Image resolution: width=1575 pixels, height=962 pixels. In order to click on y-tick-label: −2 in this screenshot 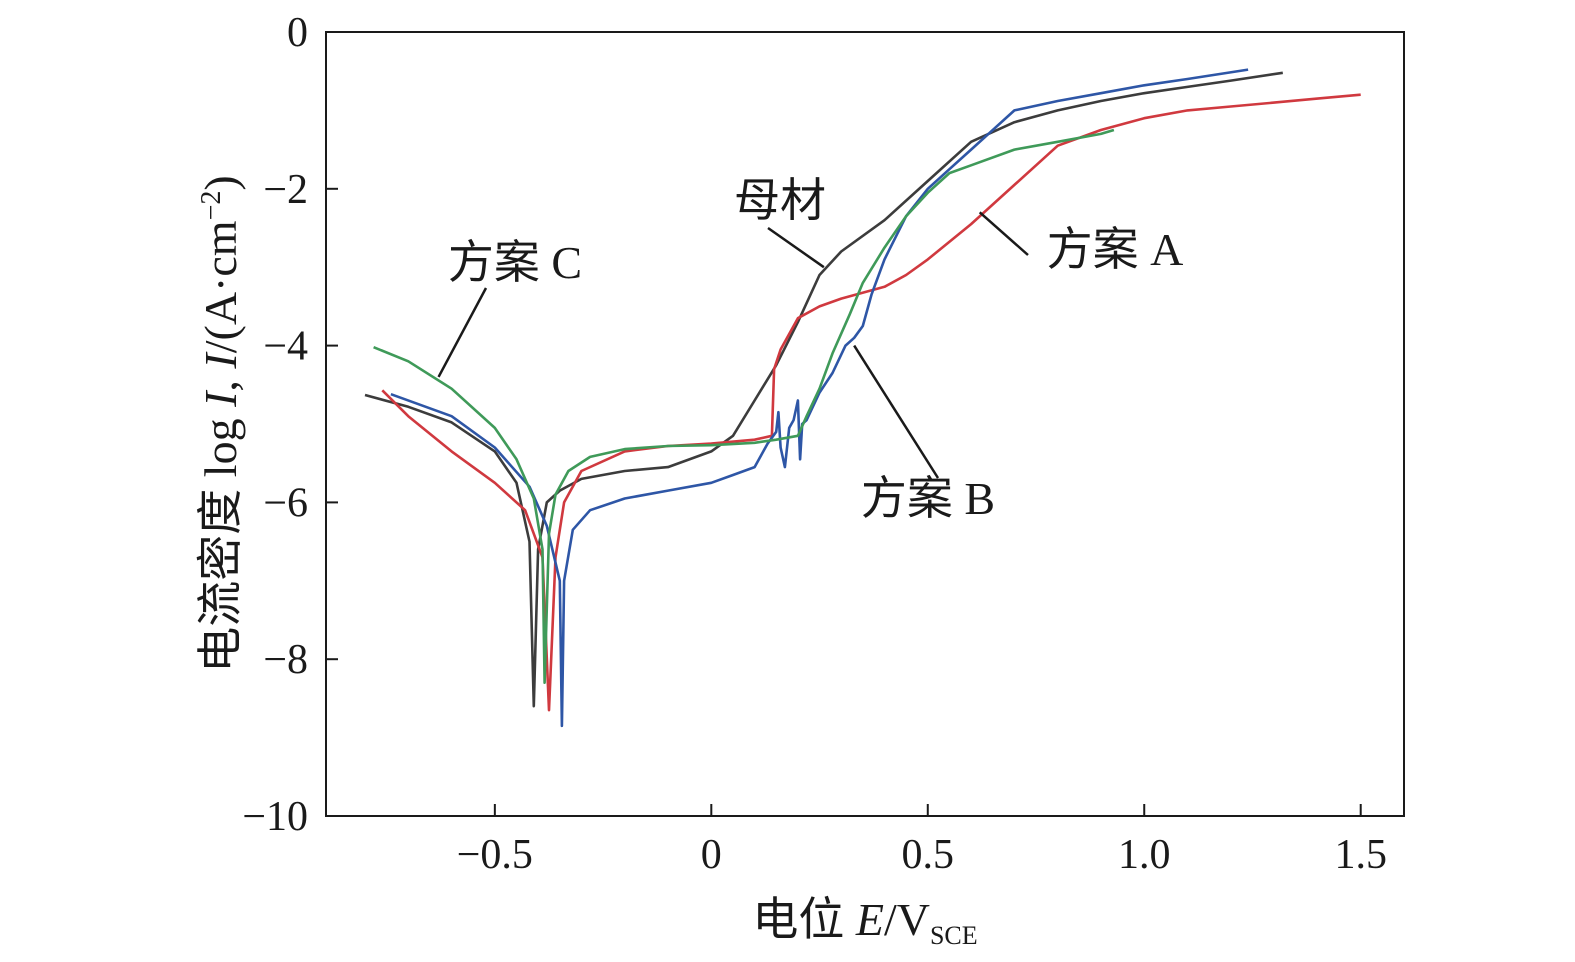, I will do `click(285, 190)`.